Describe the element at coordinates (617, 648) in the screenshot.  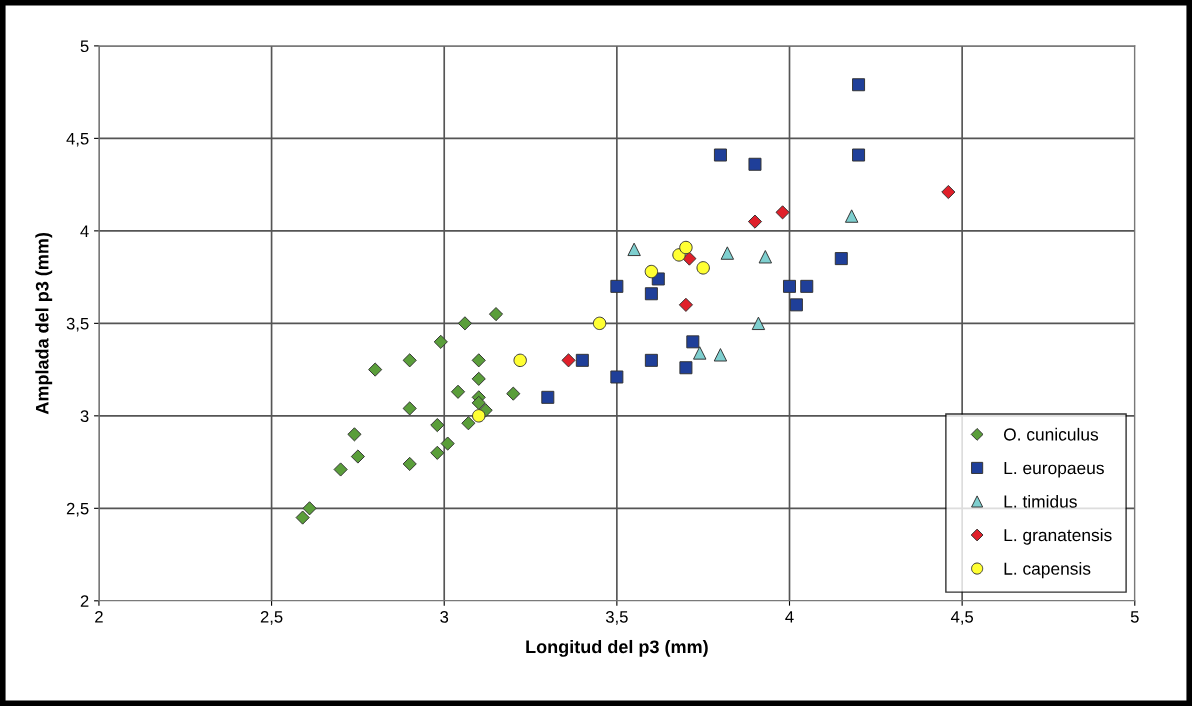
I see `x-axis-title: Longitud del p3 (mm)` at that location.